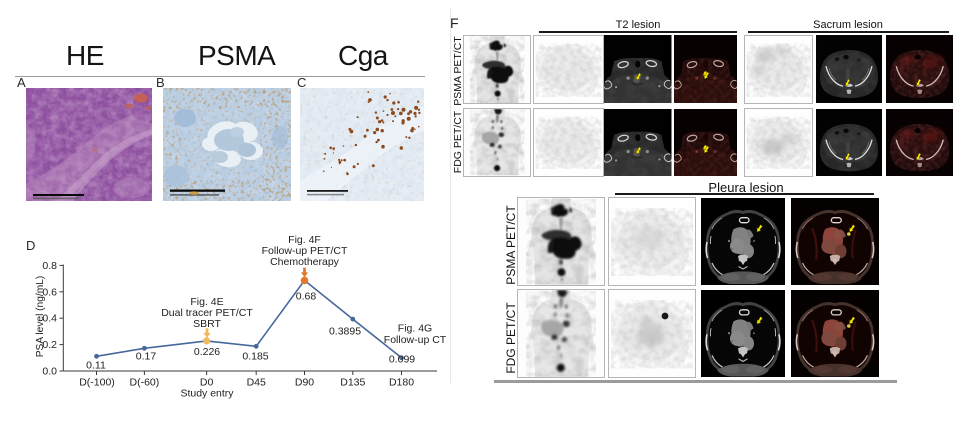  Describe the element at coordinates (49, 266) in the screenshot. I see `svg-text: 0.8` at that location.